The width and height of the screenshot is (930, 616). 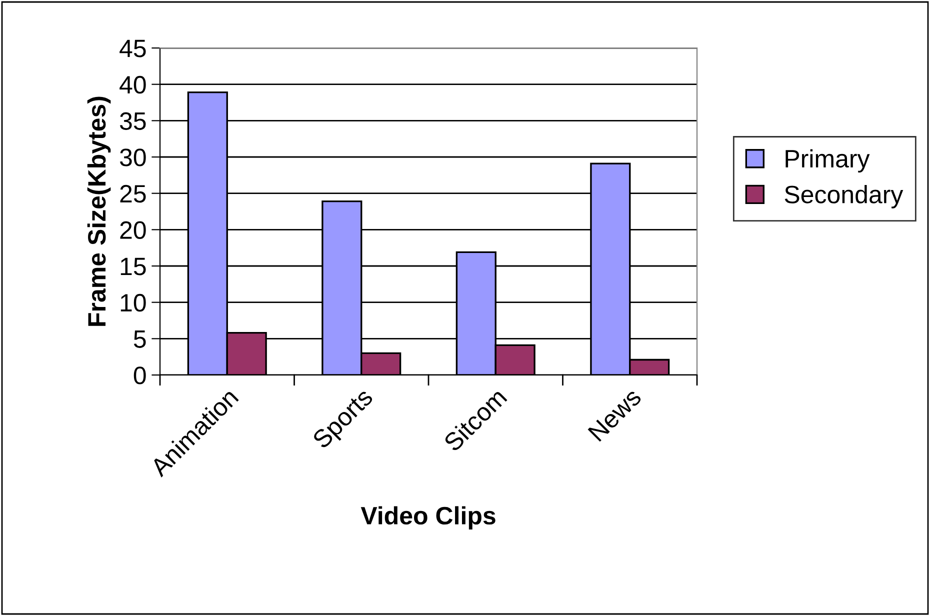 I want to click on y-tick-label: 20, so click(x=133, y=230).